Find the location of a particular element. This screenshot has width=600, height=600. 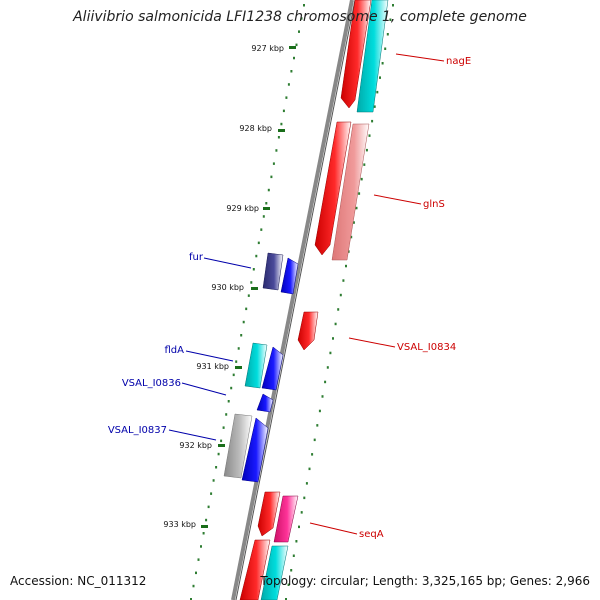

gene-arrow-glnS-pair is located at coordinates (350, 192).